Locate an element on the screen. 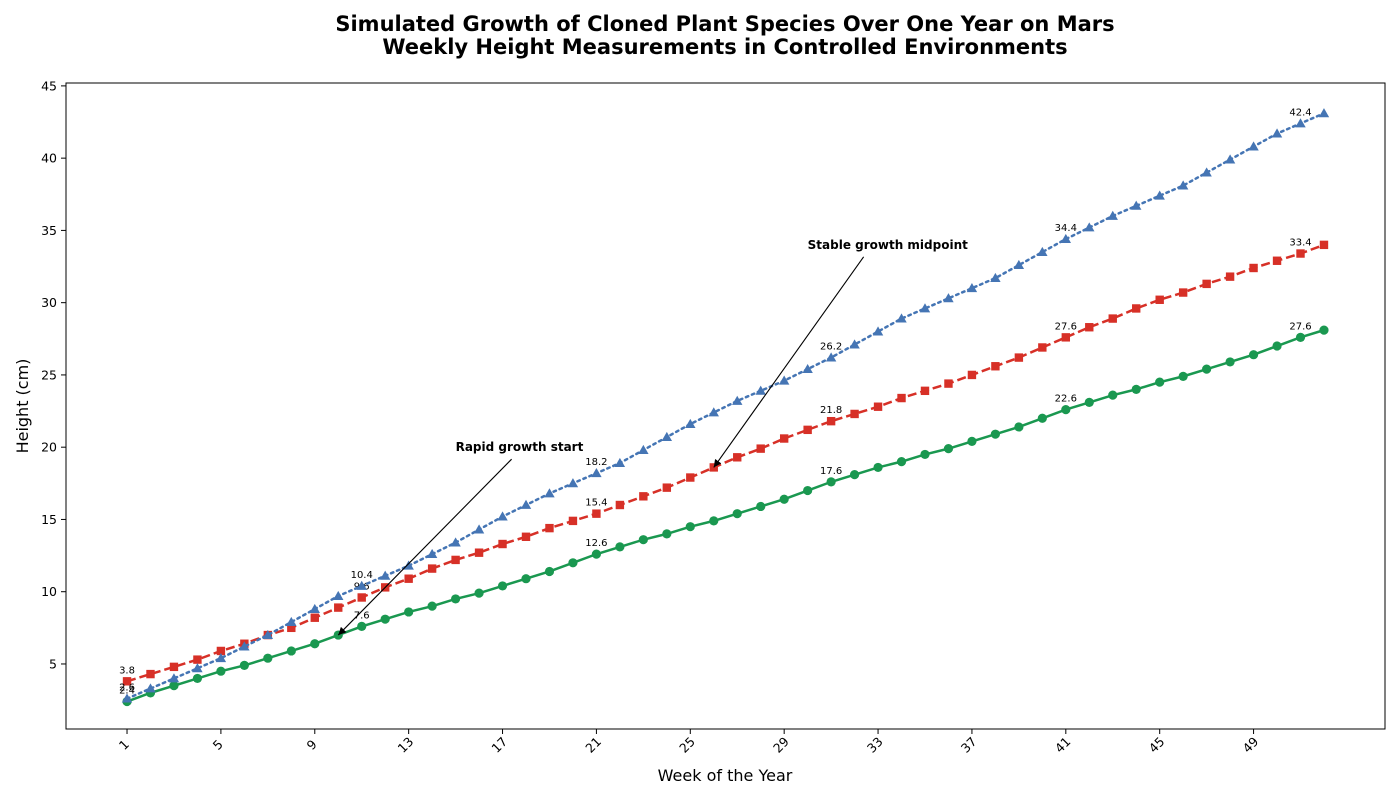 This screenshot has height=800, width=1400. data-label: 22.6 is located at coordinates (1066, 399).